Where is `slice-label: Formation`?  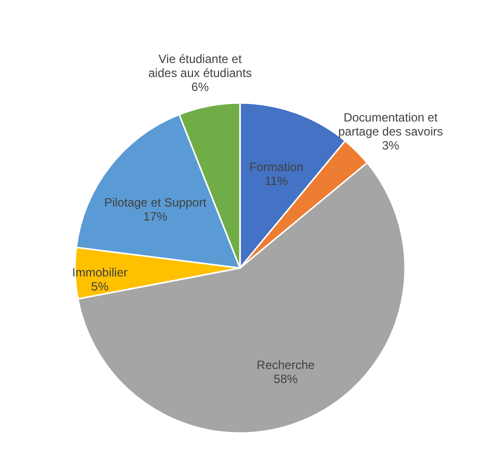
slice-label: Formation is located at coordinates (276, 167).